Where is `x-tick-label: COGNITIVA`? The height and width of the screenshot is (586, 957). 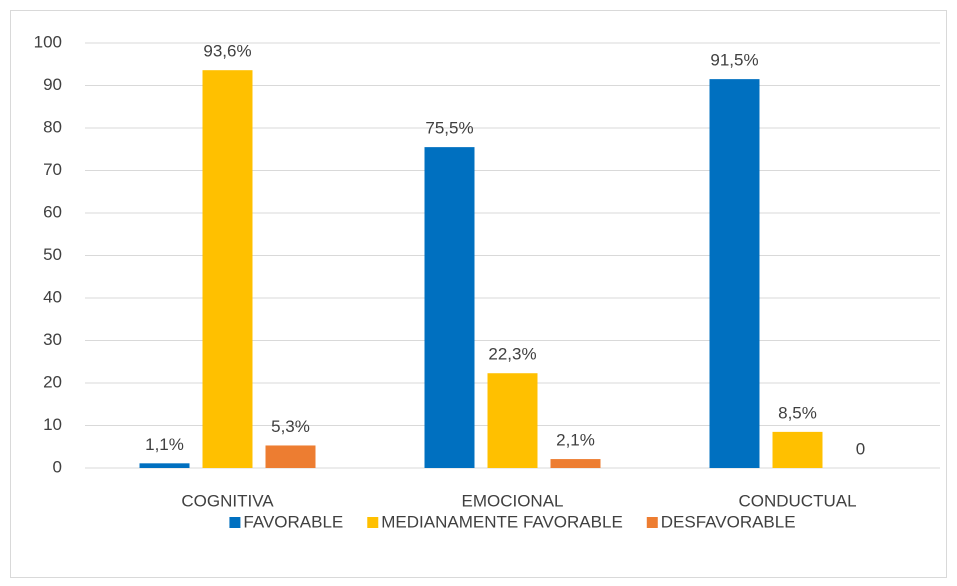 x-tick-label: COGNITIVA is located at coordinates (227, 500).